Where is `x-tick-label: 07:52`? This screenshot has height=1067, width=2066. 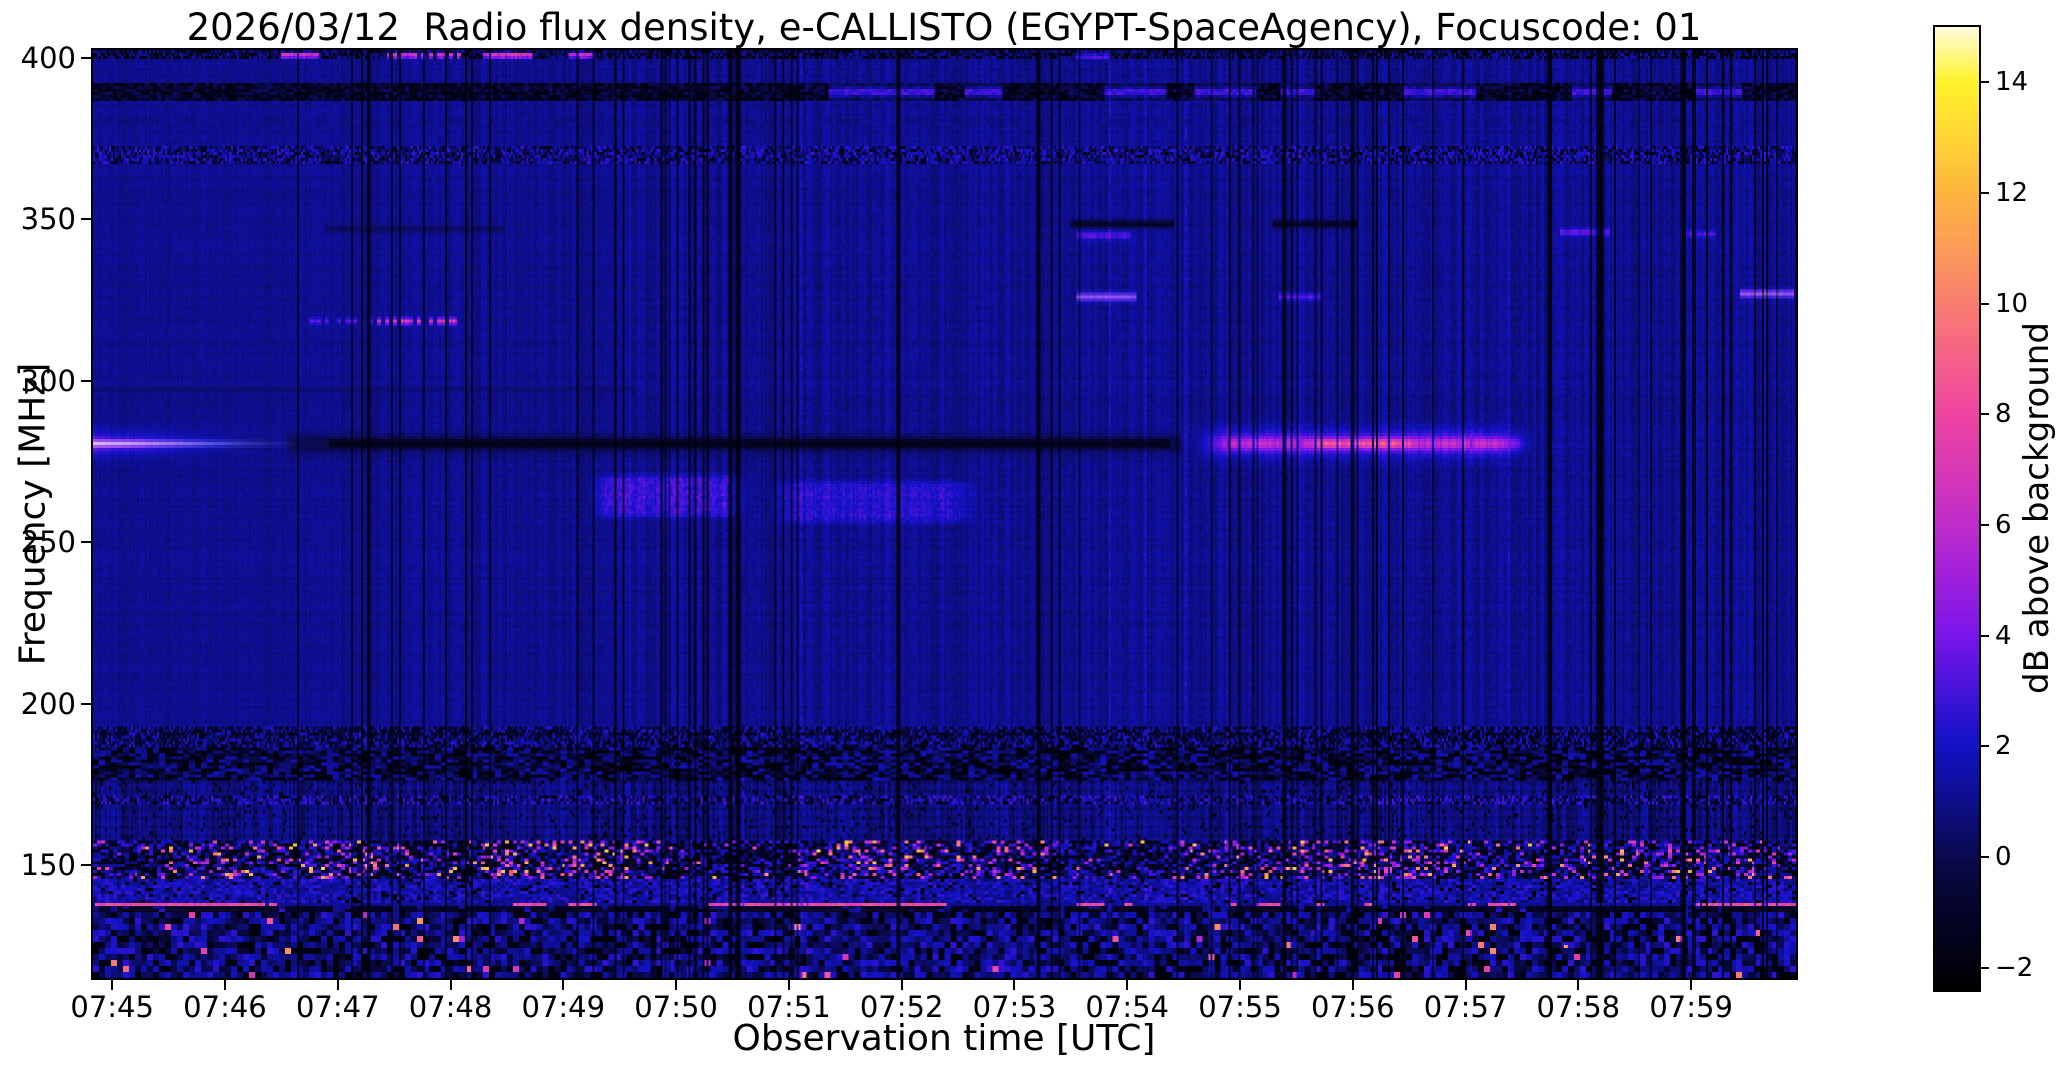 x-tick-label: 07:52 is located at coordinates (901, 1007).